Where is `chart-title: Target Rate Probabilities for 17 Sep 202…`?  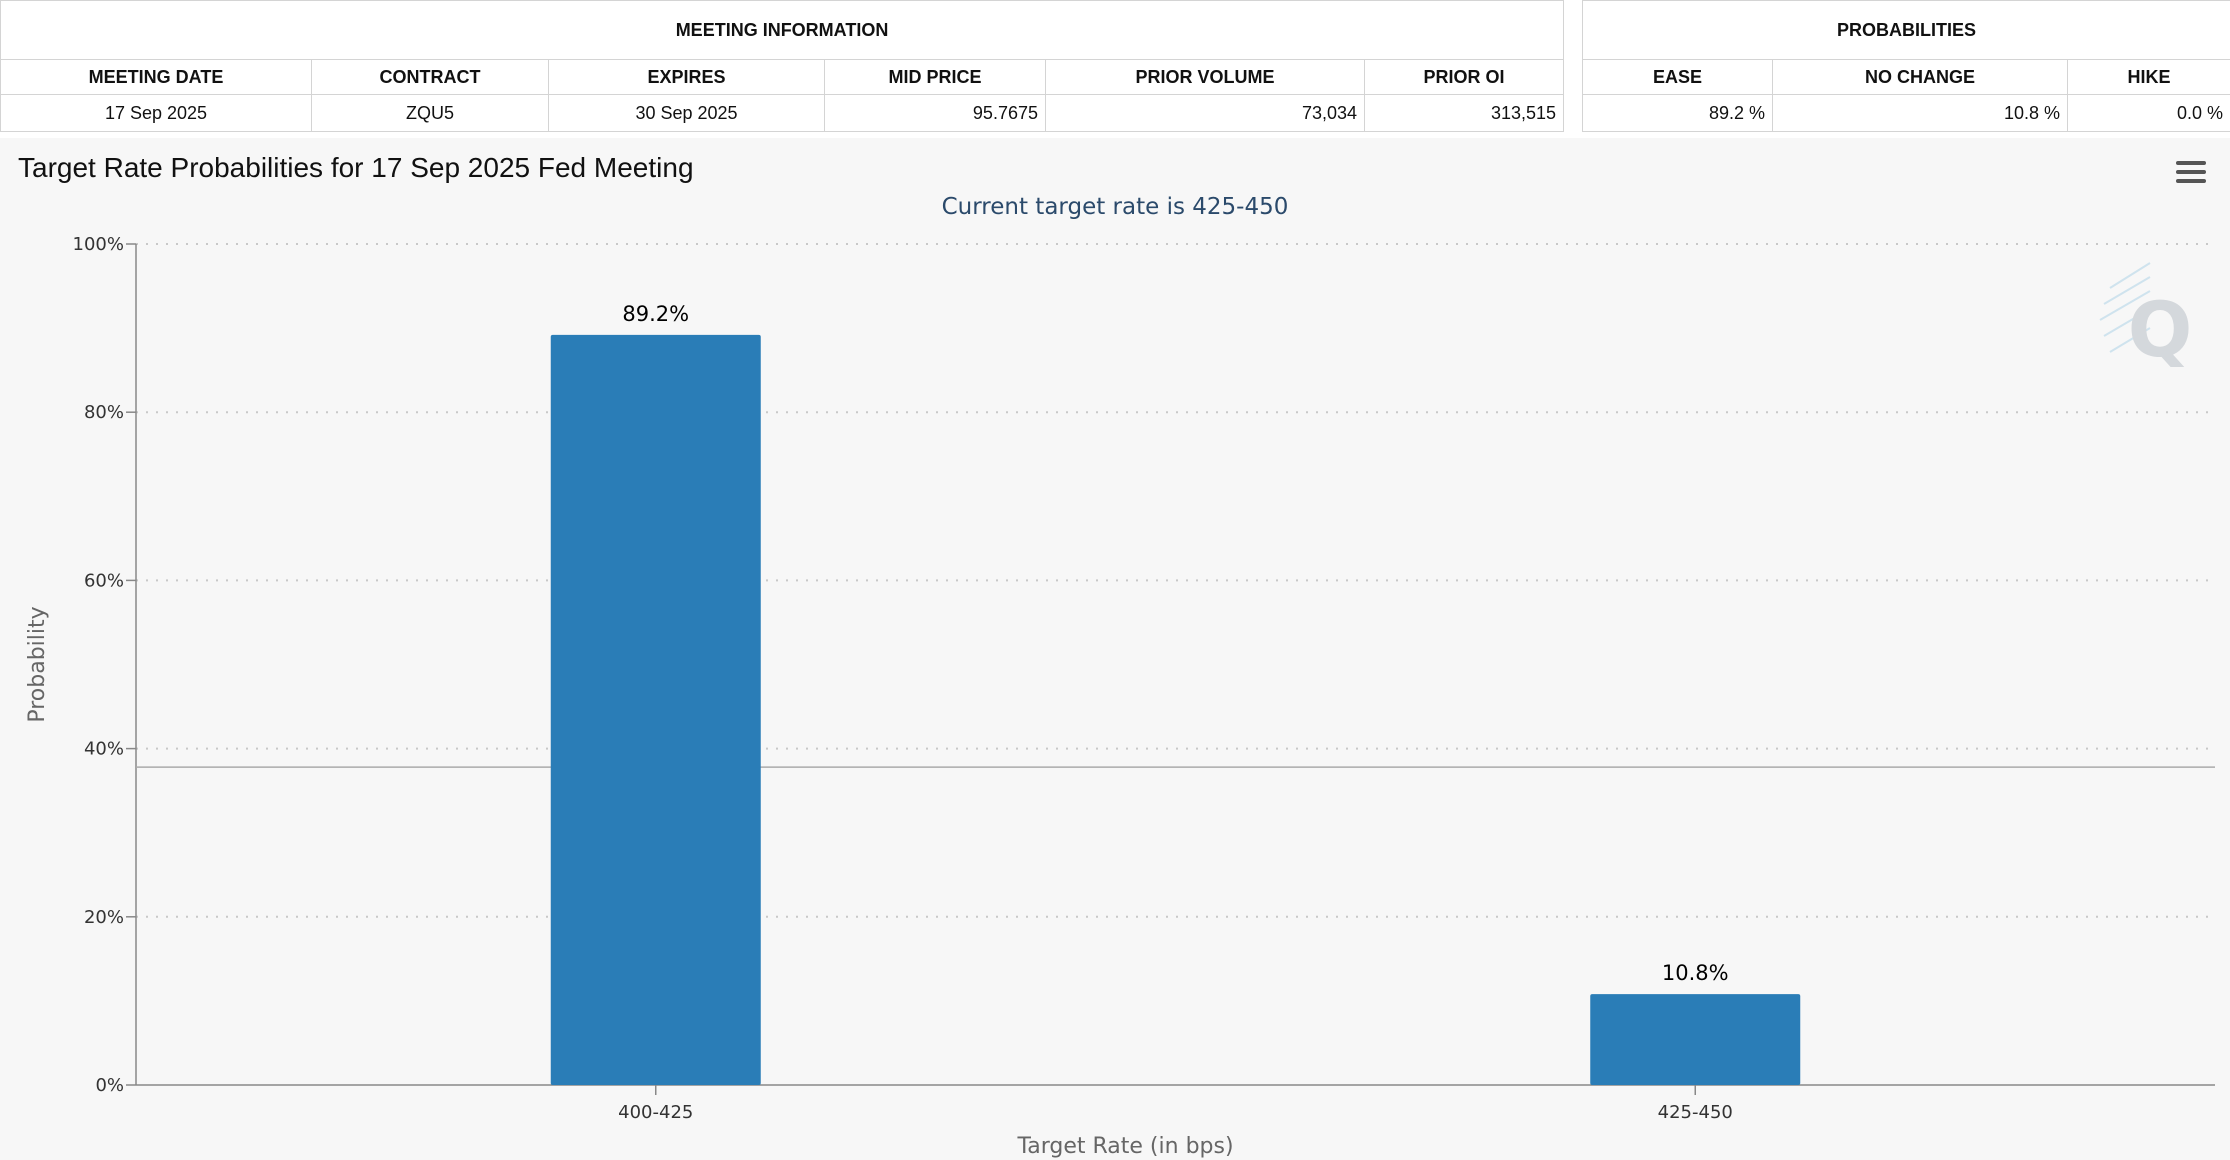 chart-title: Target Rate Probabilities for 17 Sep 202… is located at coordinates (356, 167).